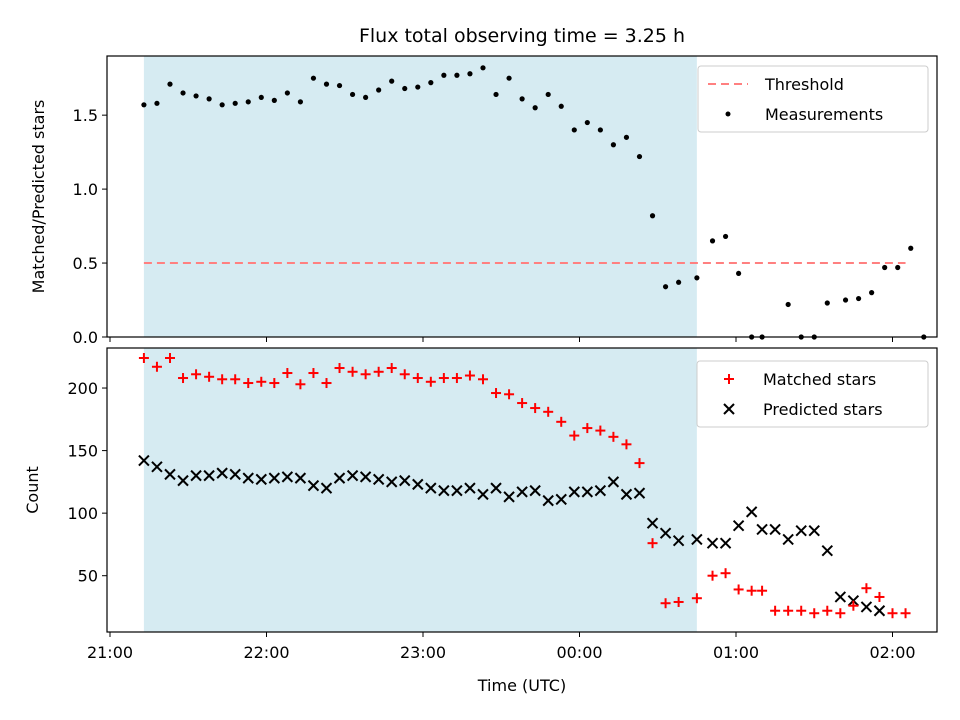 Image resolution: width=960 pixels, height=720 pixels. Describe the element at coordinates (110, 652) in the screenshot. I see `x-tick-label: 21:00` at that location.